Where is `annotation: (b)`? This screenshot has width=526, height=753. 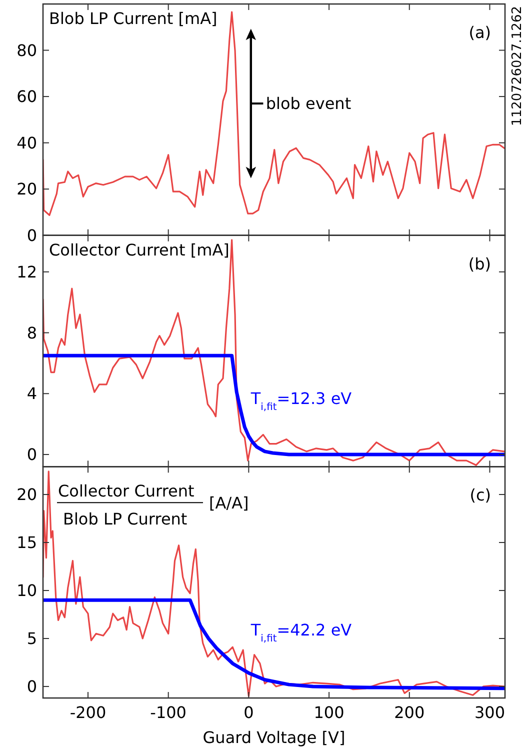
annotation: (b) is located at coordinates (479, 264).